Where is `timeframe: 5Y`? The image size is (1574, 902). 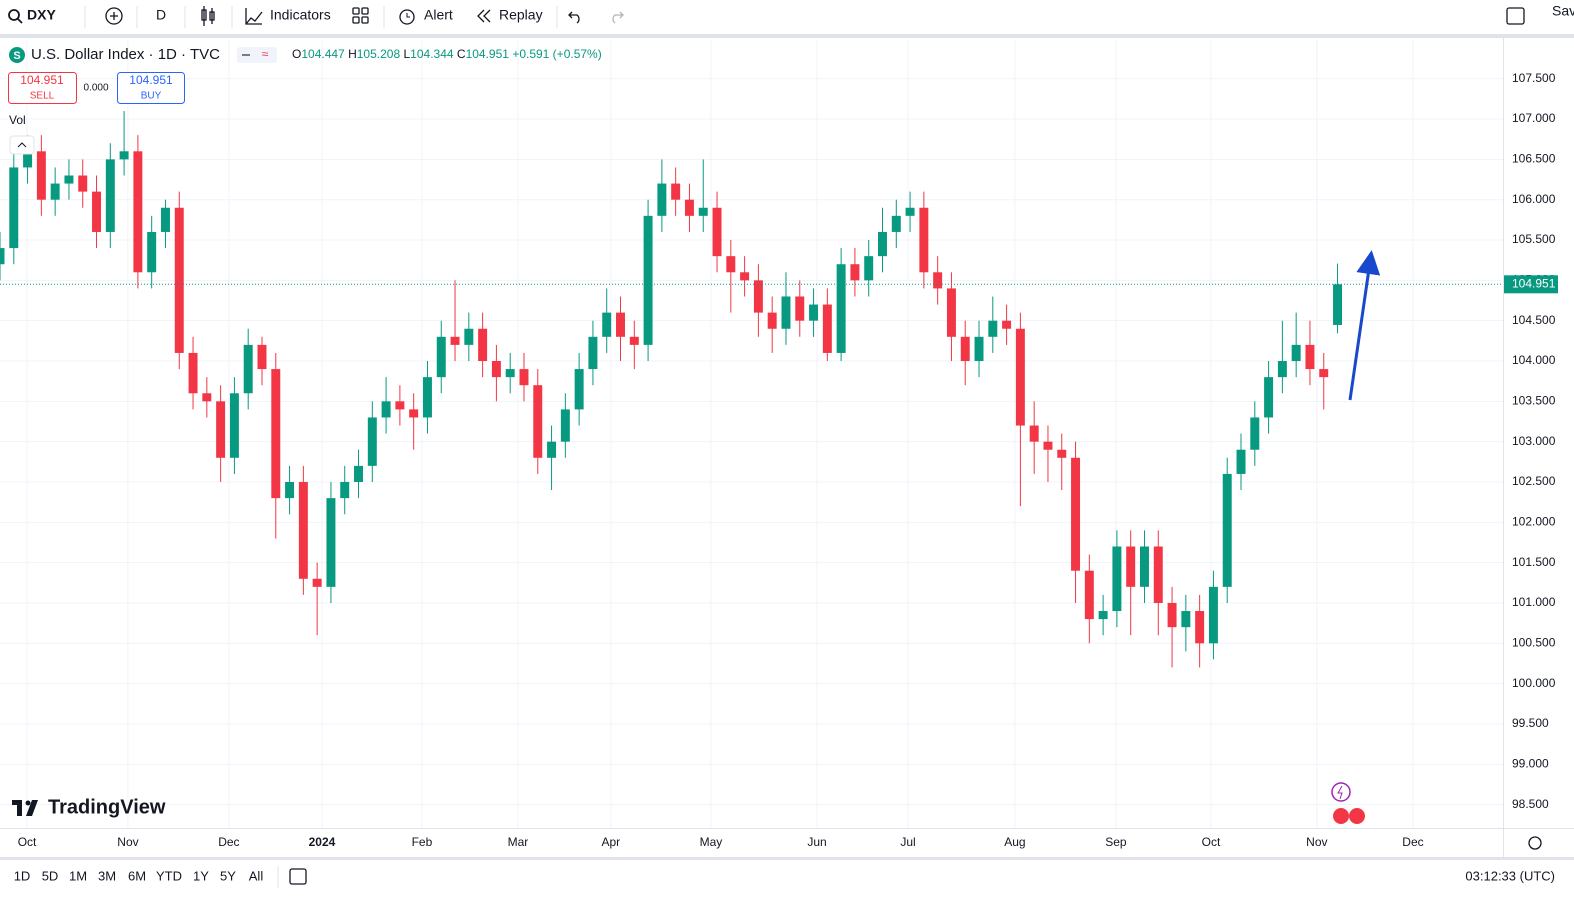
timeframe: 5Y is located at coordinates (228, 875).